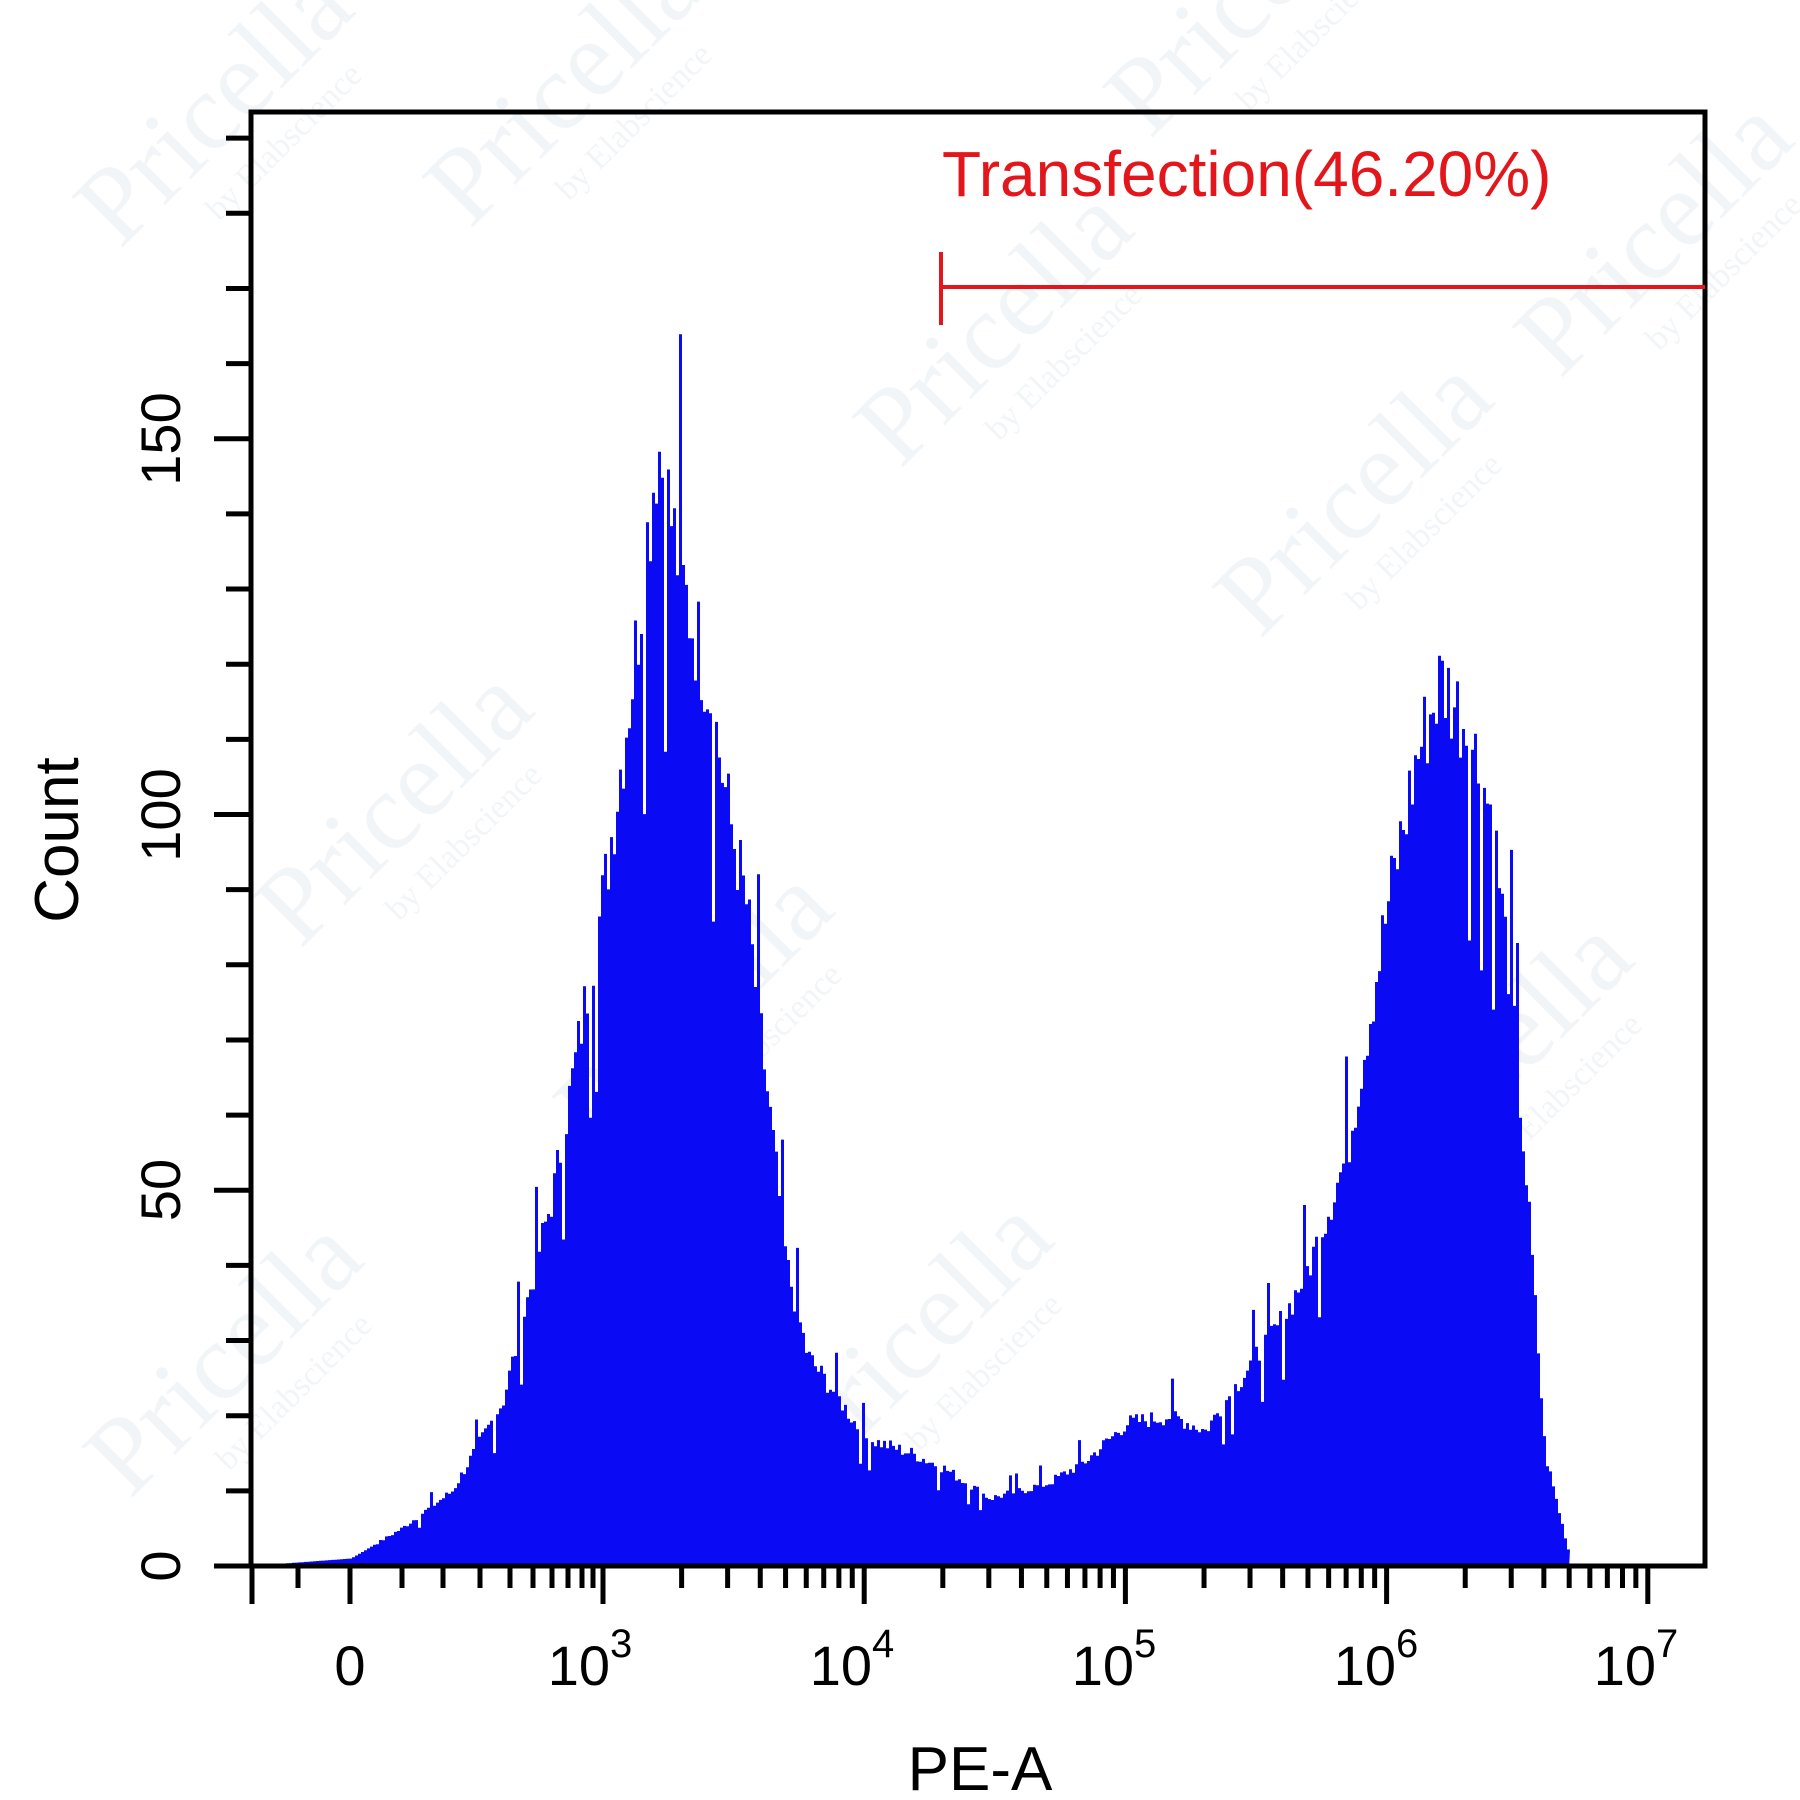  Describe the element at coordinates (232, 852) in the screenshot. I see `y-axis-ticks` at that location.